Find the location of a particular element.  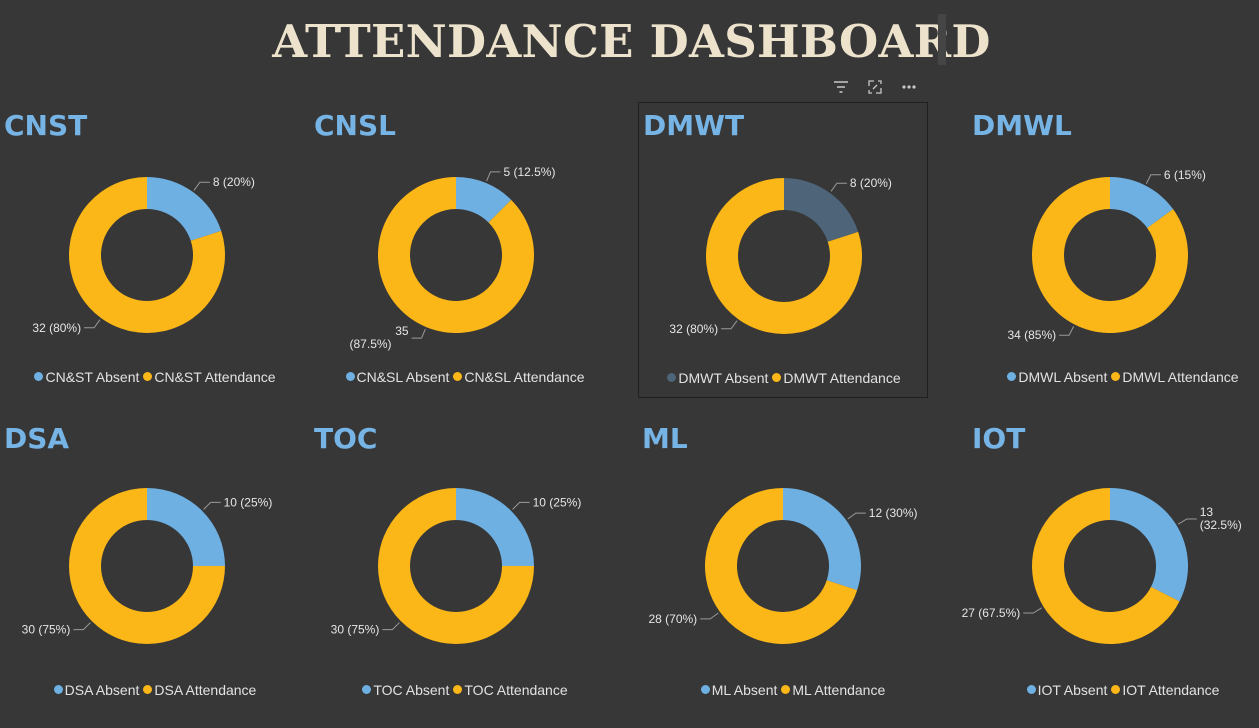

chart-legend: CN&SL Absent CN&SL Attendance is located at coordinates (465, 376).